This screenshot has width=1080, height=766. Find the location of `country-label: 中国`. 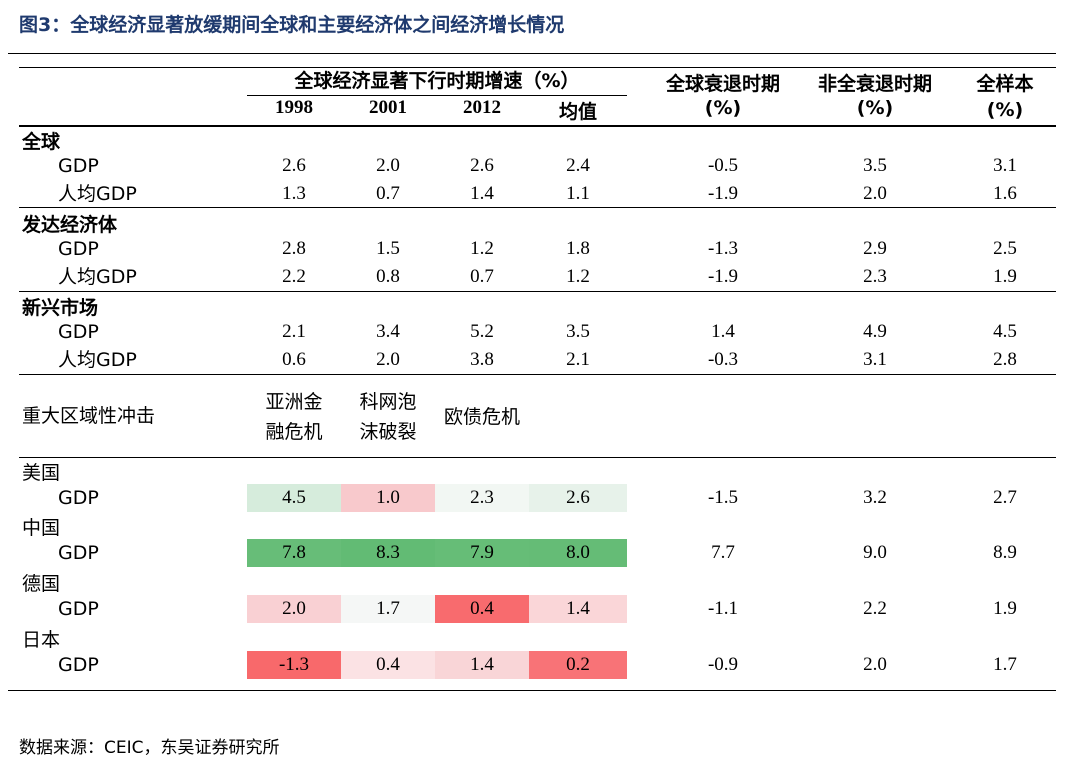

country-label: 中国 is located at coordinates (41, 528).